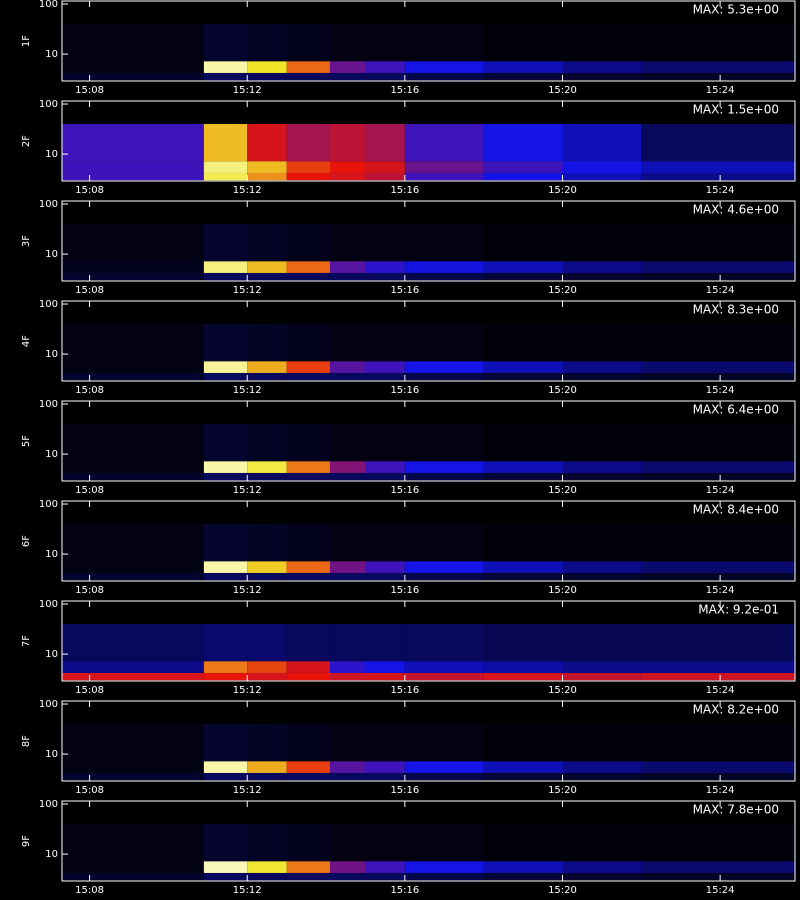 Image resolution: width=800 pixels, height=900 pixels. Describe the element at coordinates (26, 741) in the screenshot. I see `panel-label: 8F` at that location.